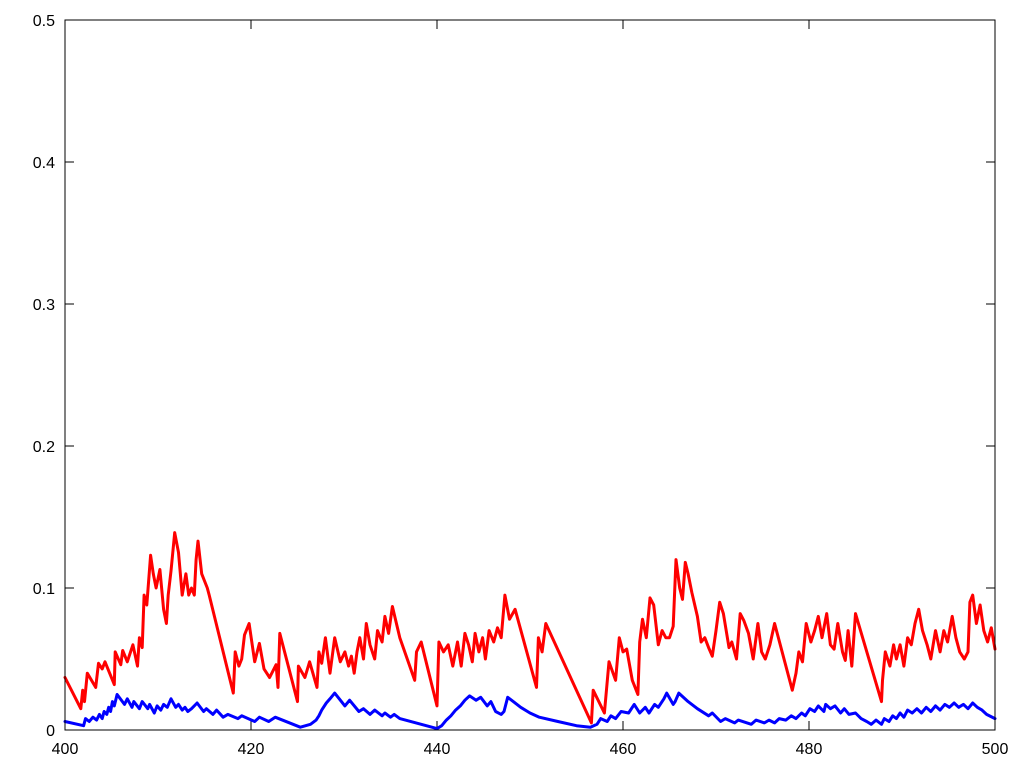 This screenshot has height=768, width=1024. Describe the element at coordinates (50, 731) in the screenshot. I see `y-tick-label: 0` at that location.